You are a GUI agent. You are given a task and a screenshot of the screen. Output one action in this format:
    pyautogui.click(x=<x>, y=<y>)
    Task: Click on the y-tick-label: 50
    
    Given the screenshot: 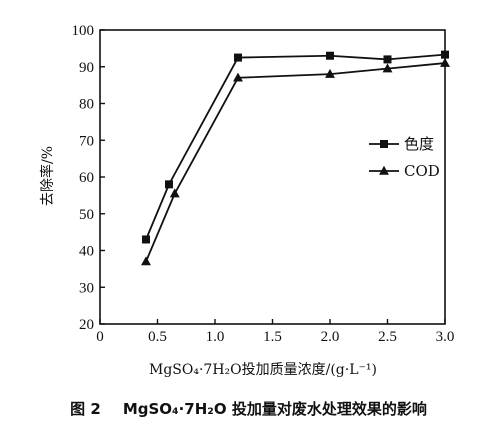 What is the action you would take?
    pyautogui.click(x=86, y=215)
    